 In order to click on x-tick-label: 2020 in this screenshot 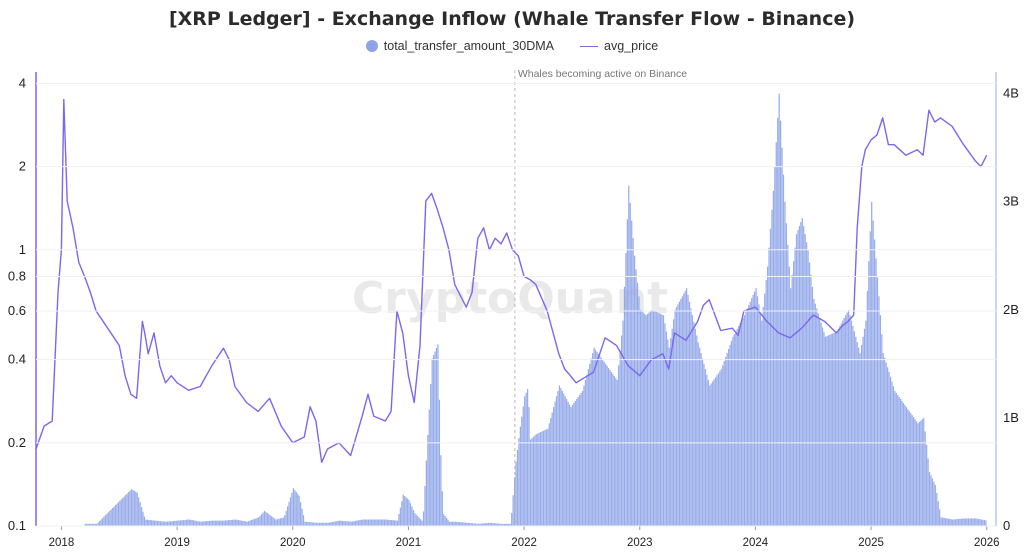, I will do `click(293, 543)`.